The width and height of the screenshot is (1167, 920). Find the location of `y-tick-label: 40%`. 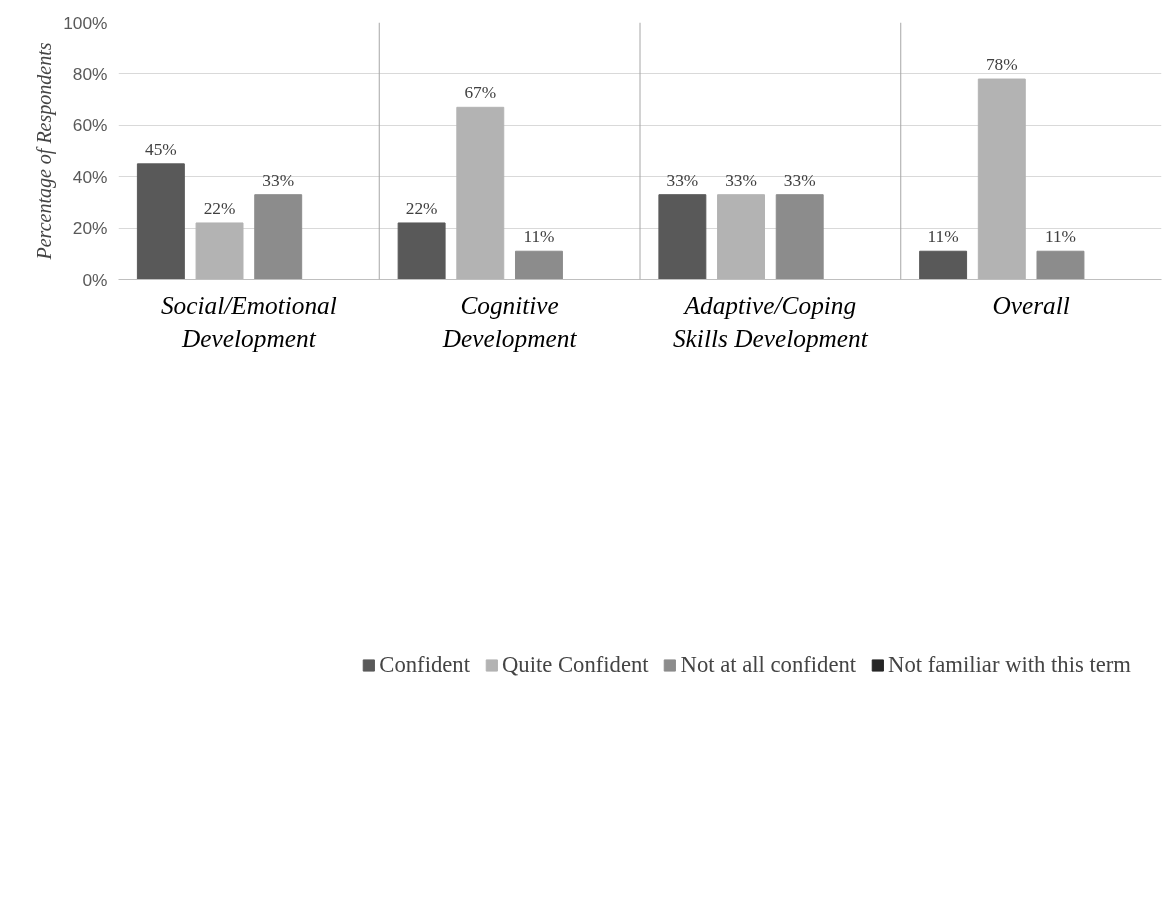

y-tick-label: 40% is located at coordinates (90, 176).